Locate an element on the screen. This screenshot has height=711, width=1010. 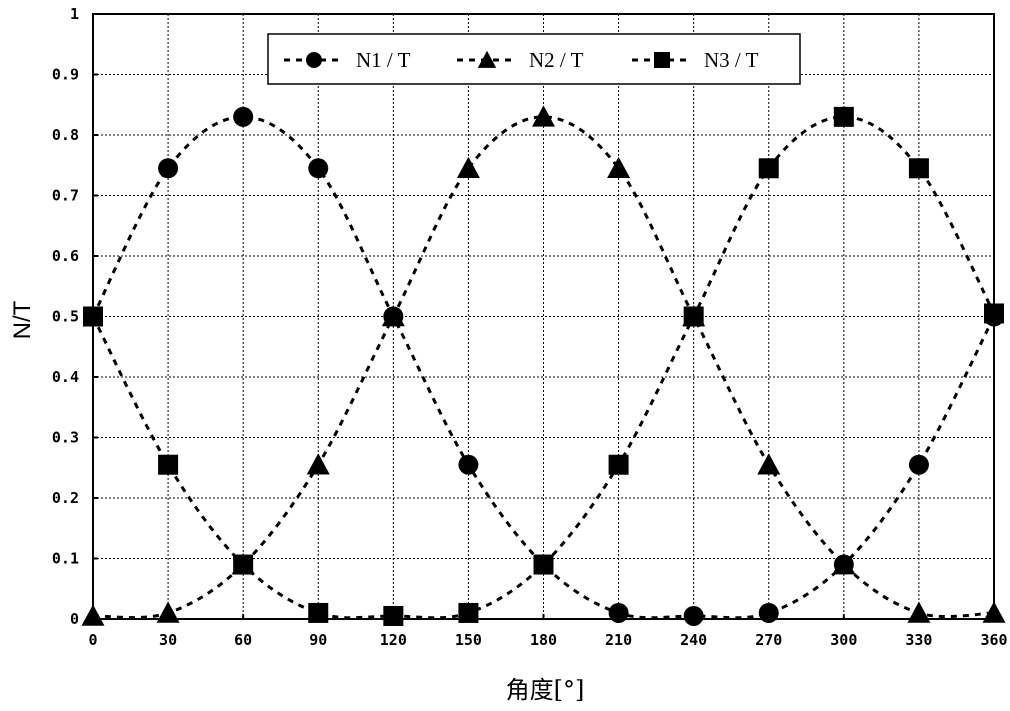
y-tick-label: 0.9 is located at coordinates (65, 75).